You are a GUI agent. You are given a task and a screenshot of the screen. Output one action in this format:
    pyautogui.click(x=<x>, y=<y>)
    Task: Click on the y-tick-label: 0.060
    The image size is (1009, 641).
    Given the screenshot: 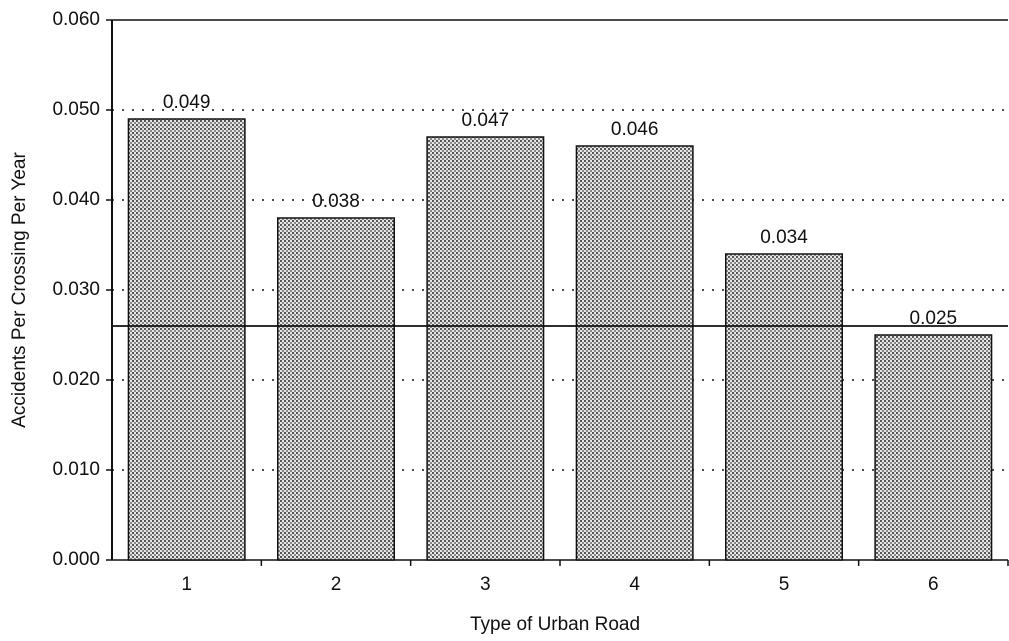 What is the action you would take?
    pyautogui.click(x=76, y=19)
    